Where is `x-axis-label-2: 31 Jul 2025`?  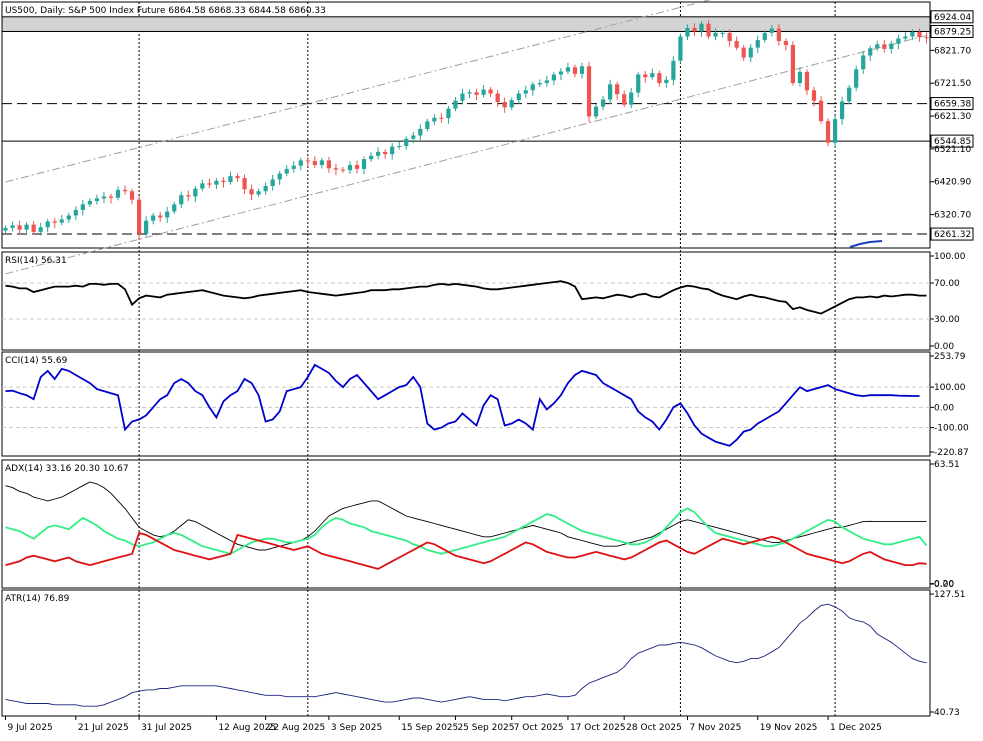 x-axis-label-2: 31 Jul 2025 is located at coordinates (166, 728).